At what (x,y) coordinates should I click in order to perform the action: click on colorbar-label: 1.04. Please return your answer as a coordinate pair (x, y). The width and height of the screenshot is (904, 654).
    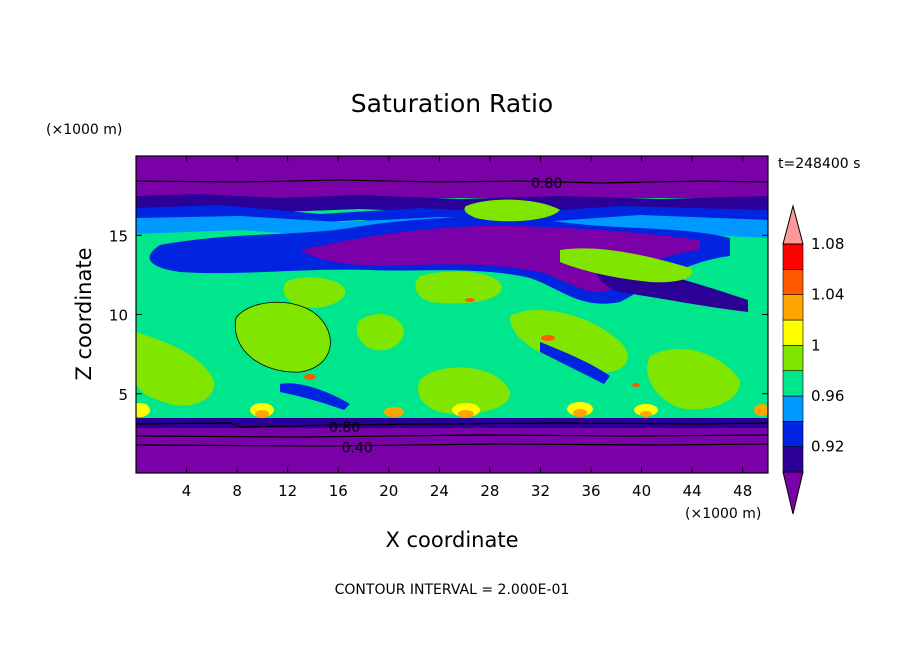
    Looking at the image, I should click on (827, 295).